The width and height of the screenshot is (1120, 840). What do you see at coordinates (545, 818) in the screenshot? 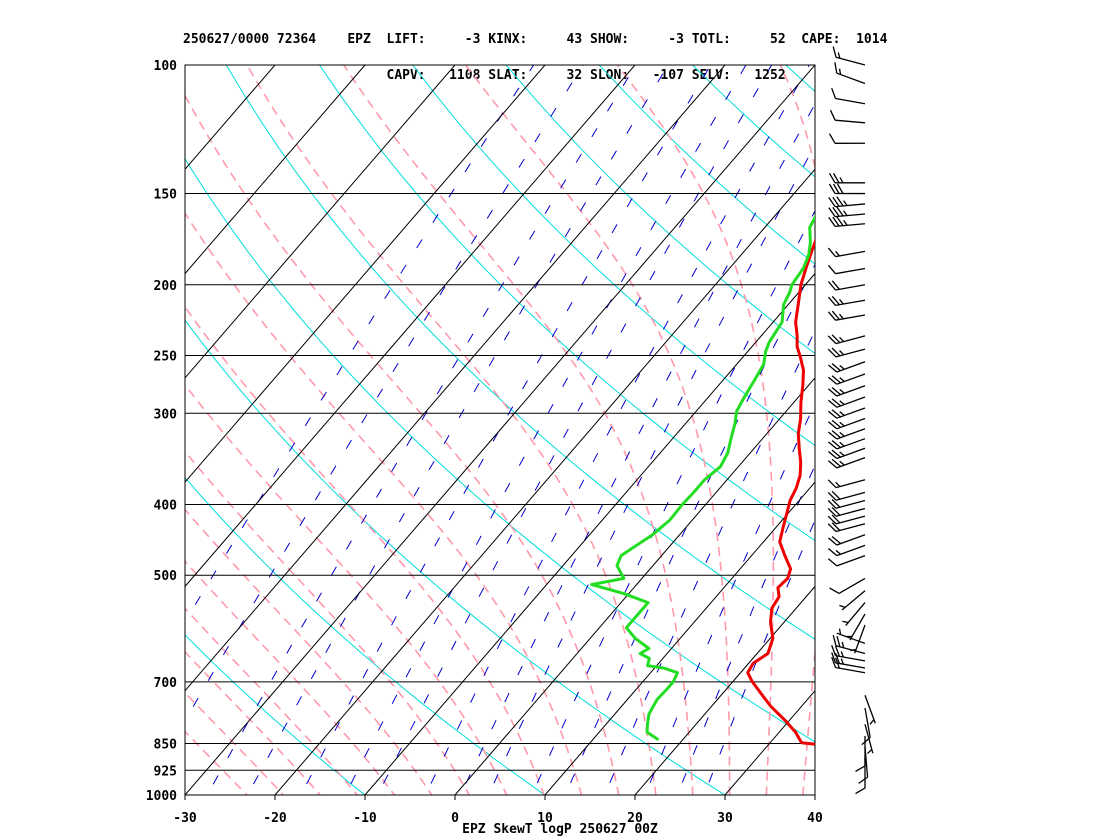
I see `temperature-tick-label: 10` at bounding box center [545, 818].